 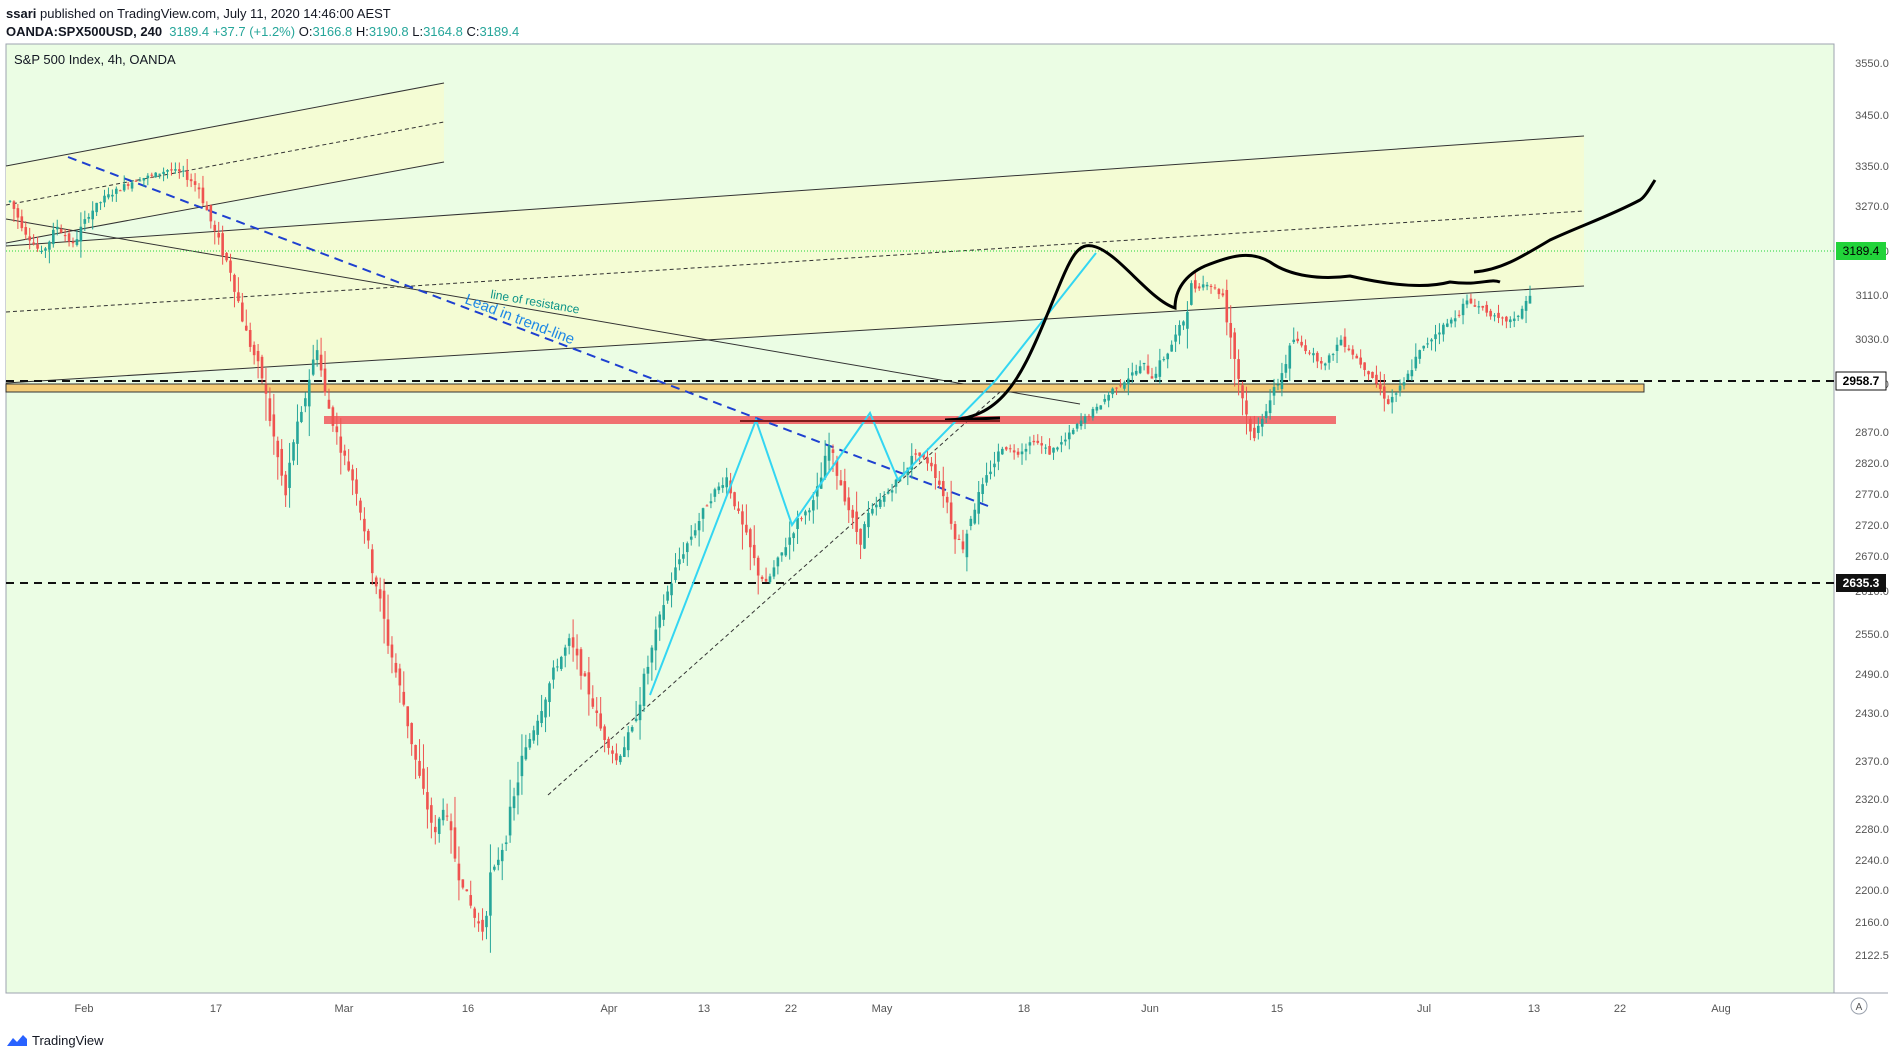 What do you see at coordinates (84, 31) in the screenshot?
I see `symbol-label: OANDA:SPX500USD, 240` at bounding box center [84, 31].